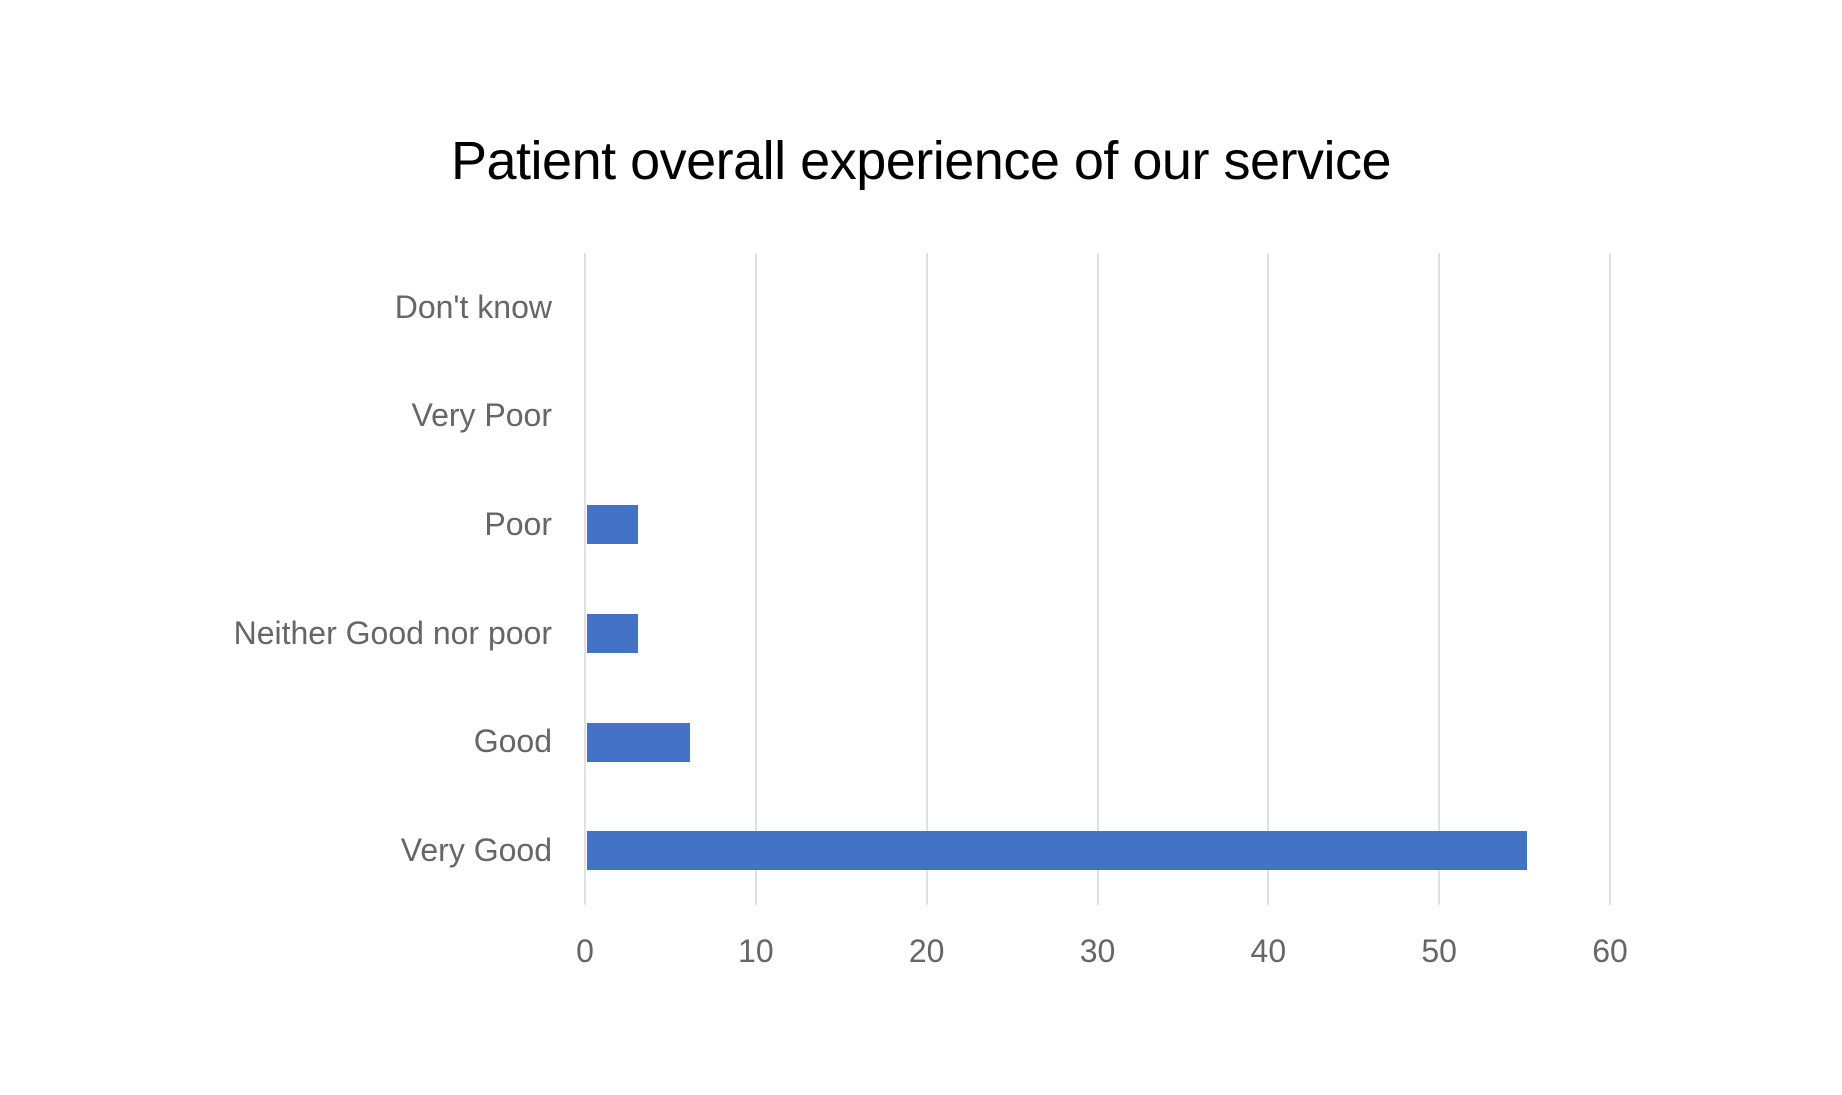 Image resolution: width=1842 pixels, height=1095 pixels. What do you see at coordinates (756, 951) in the screenshot?
I see `x-tick-label-10: 10` at bounding box center [756, 951].